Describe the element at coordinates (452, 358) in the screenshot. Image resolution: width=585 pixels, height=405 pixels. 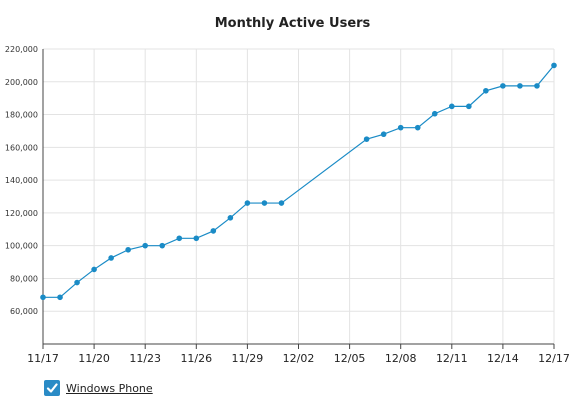
I see `x-tick-label: 12/11` at that location.